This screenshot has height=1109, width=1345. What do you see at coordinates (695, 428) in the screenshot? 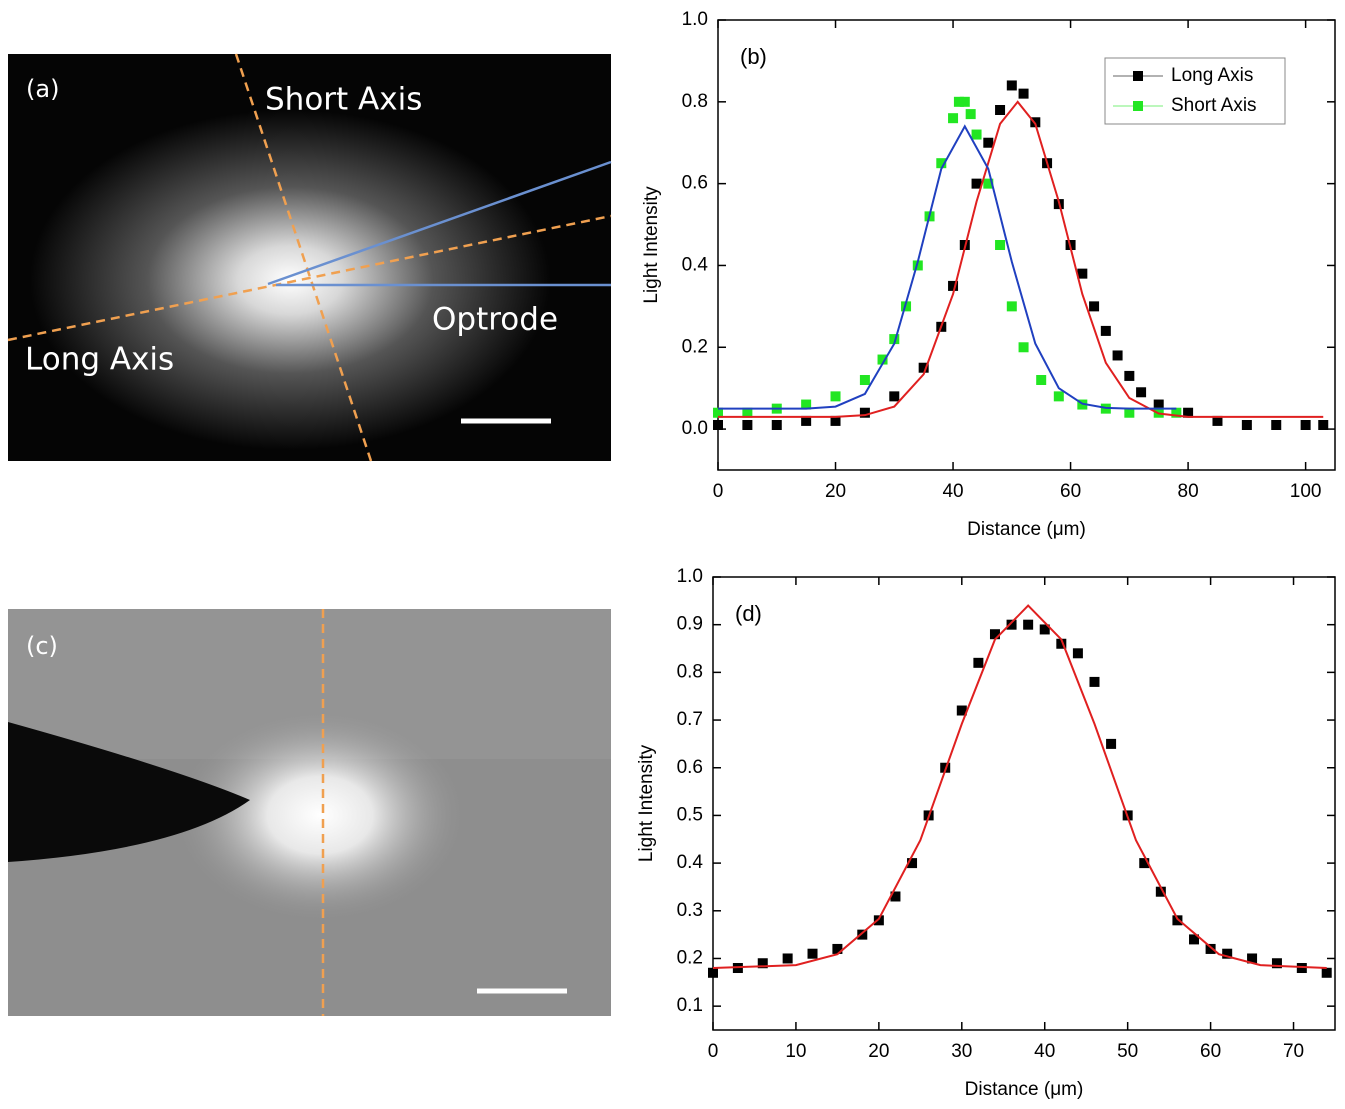
I see `y-tick-label: 0.0` at bounding box center [695, 428].